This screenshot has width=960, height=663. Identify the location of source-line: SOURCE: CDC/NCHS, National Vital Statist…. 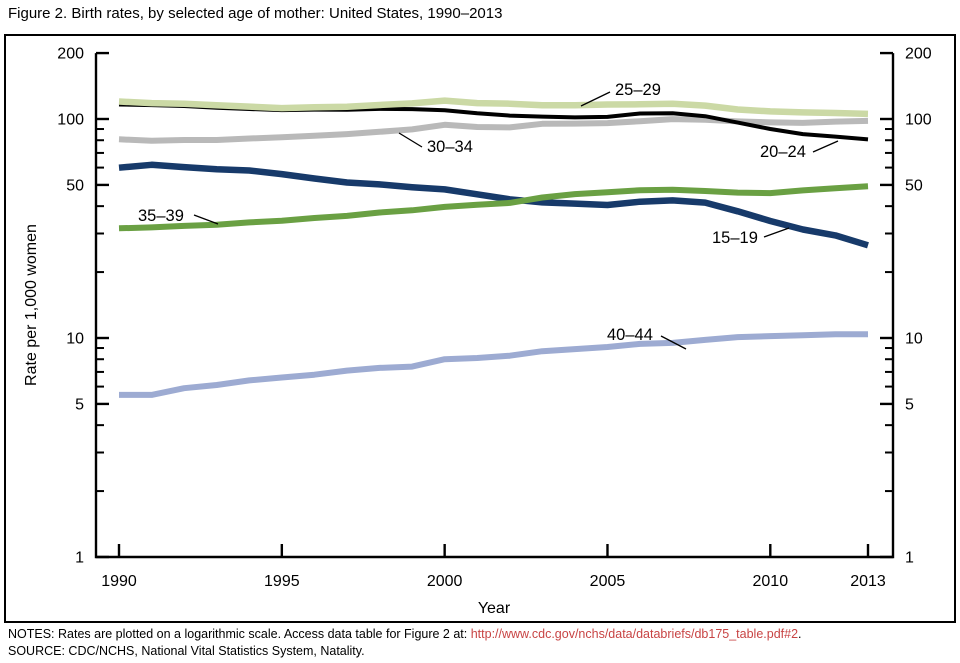
(186, 651).